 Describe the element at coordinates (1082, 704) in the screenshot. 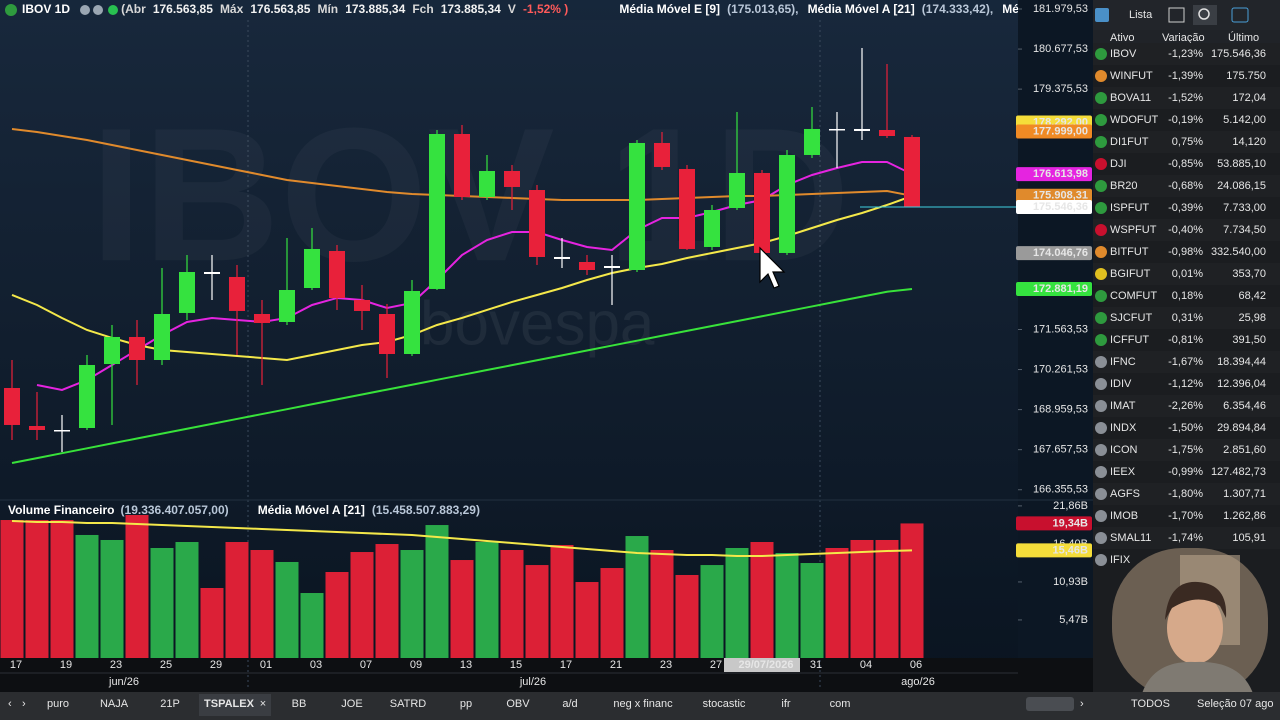

I see `scroll-right: ›` at that location.